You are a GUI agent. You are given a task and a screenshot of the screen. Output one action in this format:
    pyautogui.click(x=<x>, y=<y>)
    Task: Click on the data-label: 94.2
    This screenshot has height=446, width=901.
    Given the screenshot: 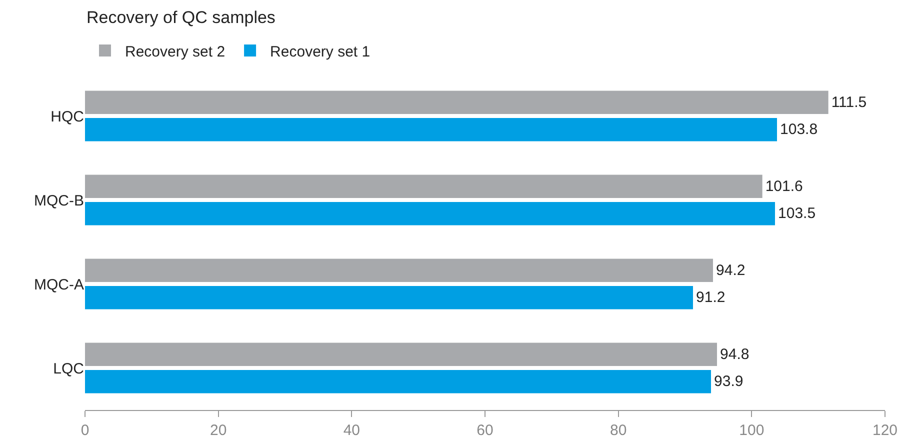 What is the action you would take?
    pyautogui.click(x=731, y=270)
    